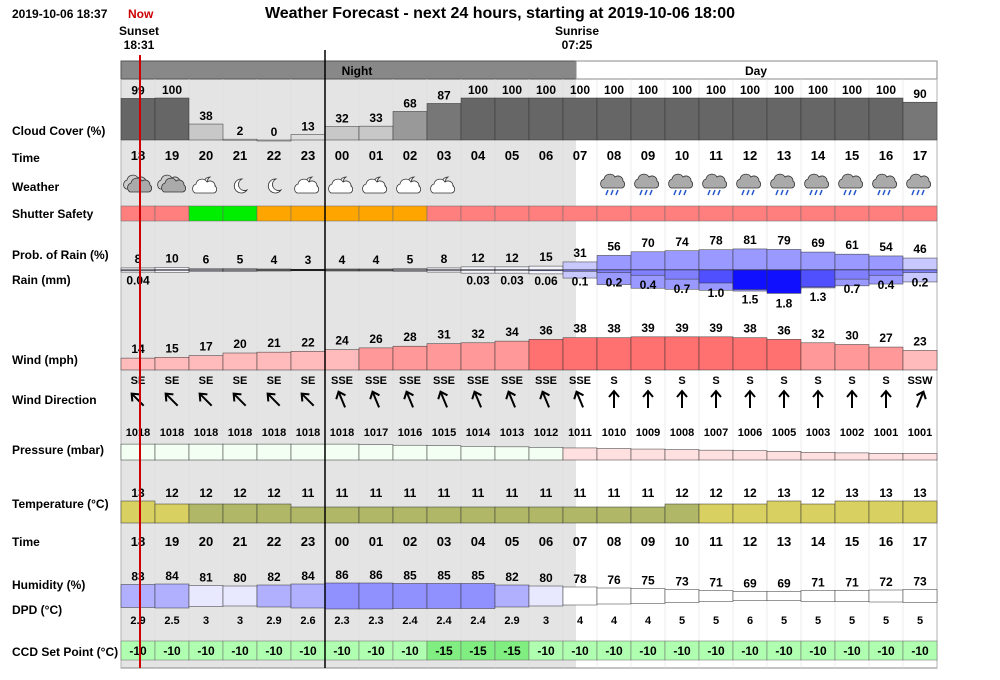 The image size is (1000, 680). Describe the element at coordinates (444, 155) in the screenshot. I see `time-label: 03` at that location.